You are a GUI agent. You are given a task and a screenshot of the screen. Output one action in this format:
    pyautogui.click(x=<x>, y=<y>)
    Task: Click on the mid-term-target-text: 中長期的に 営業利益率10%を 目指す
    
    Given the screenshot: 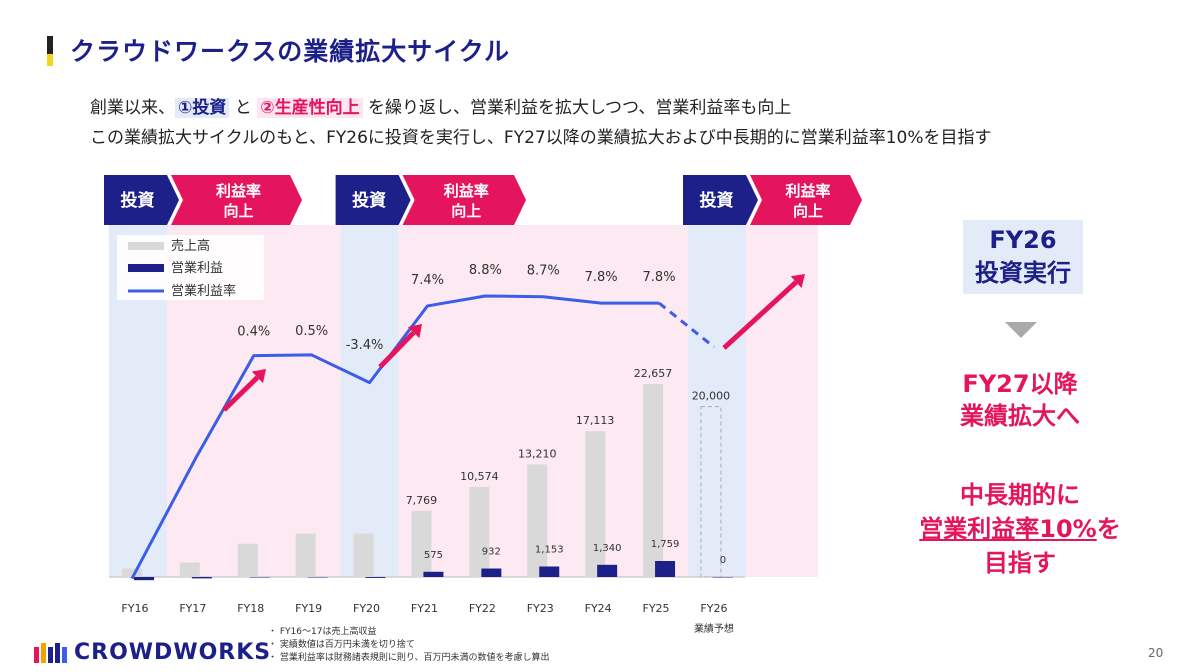 What is the action you would take?
    pyautogui.click(x=1020, y=529)
    